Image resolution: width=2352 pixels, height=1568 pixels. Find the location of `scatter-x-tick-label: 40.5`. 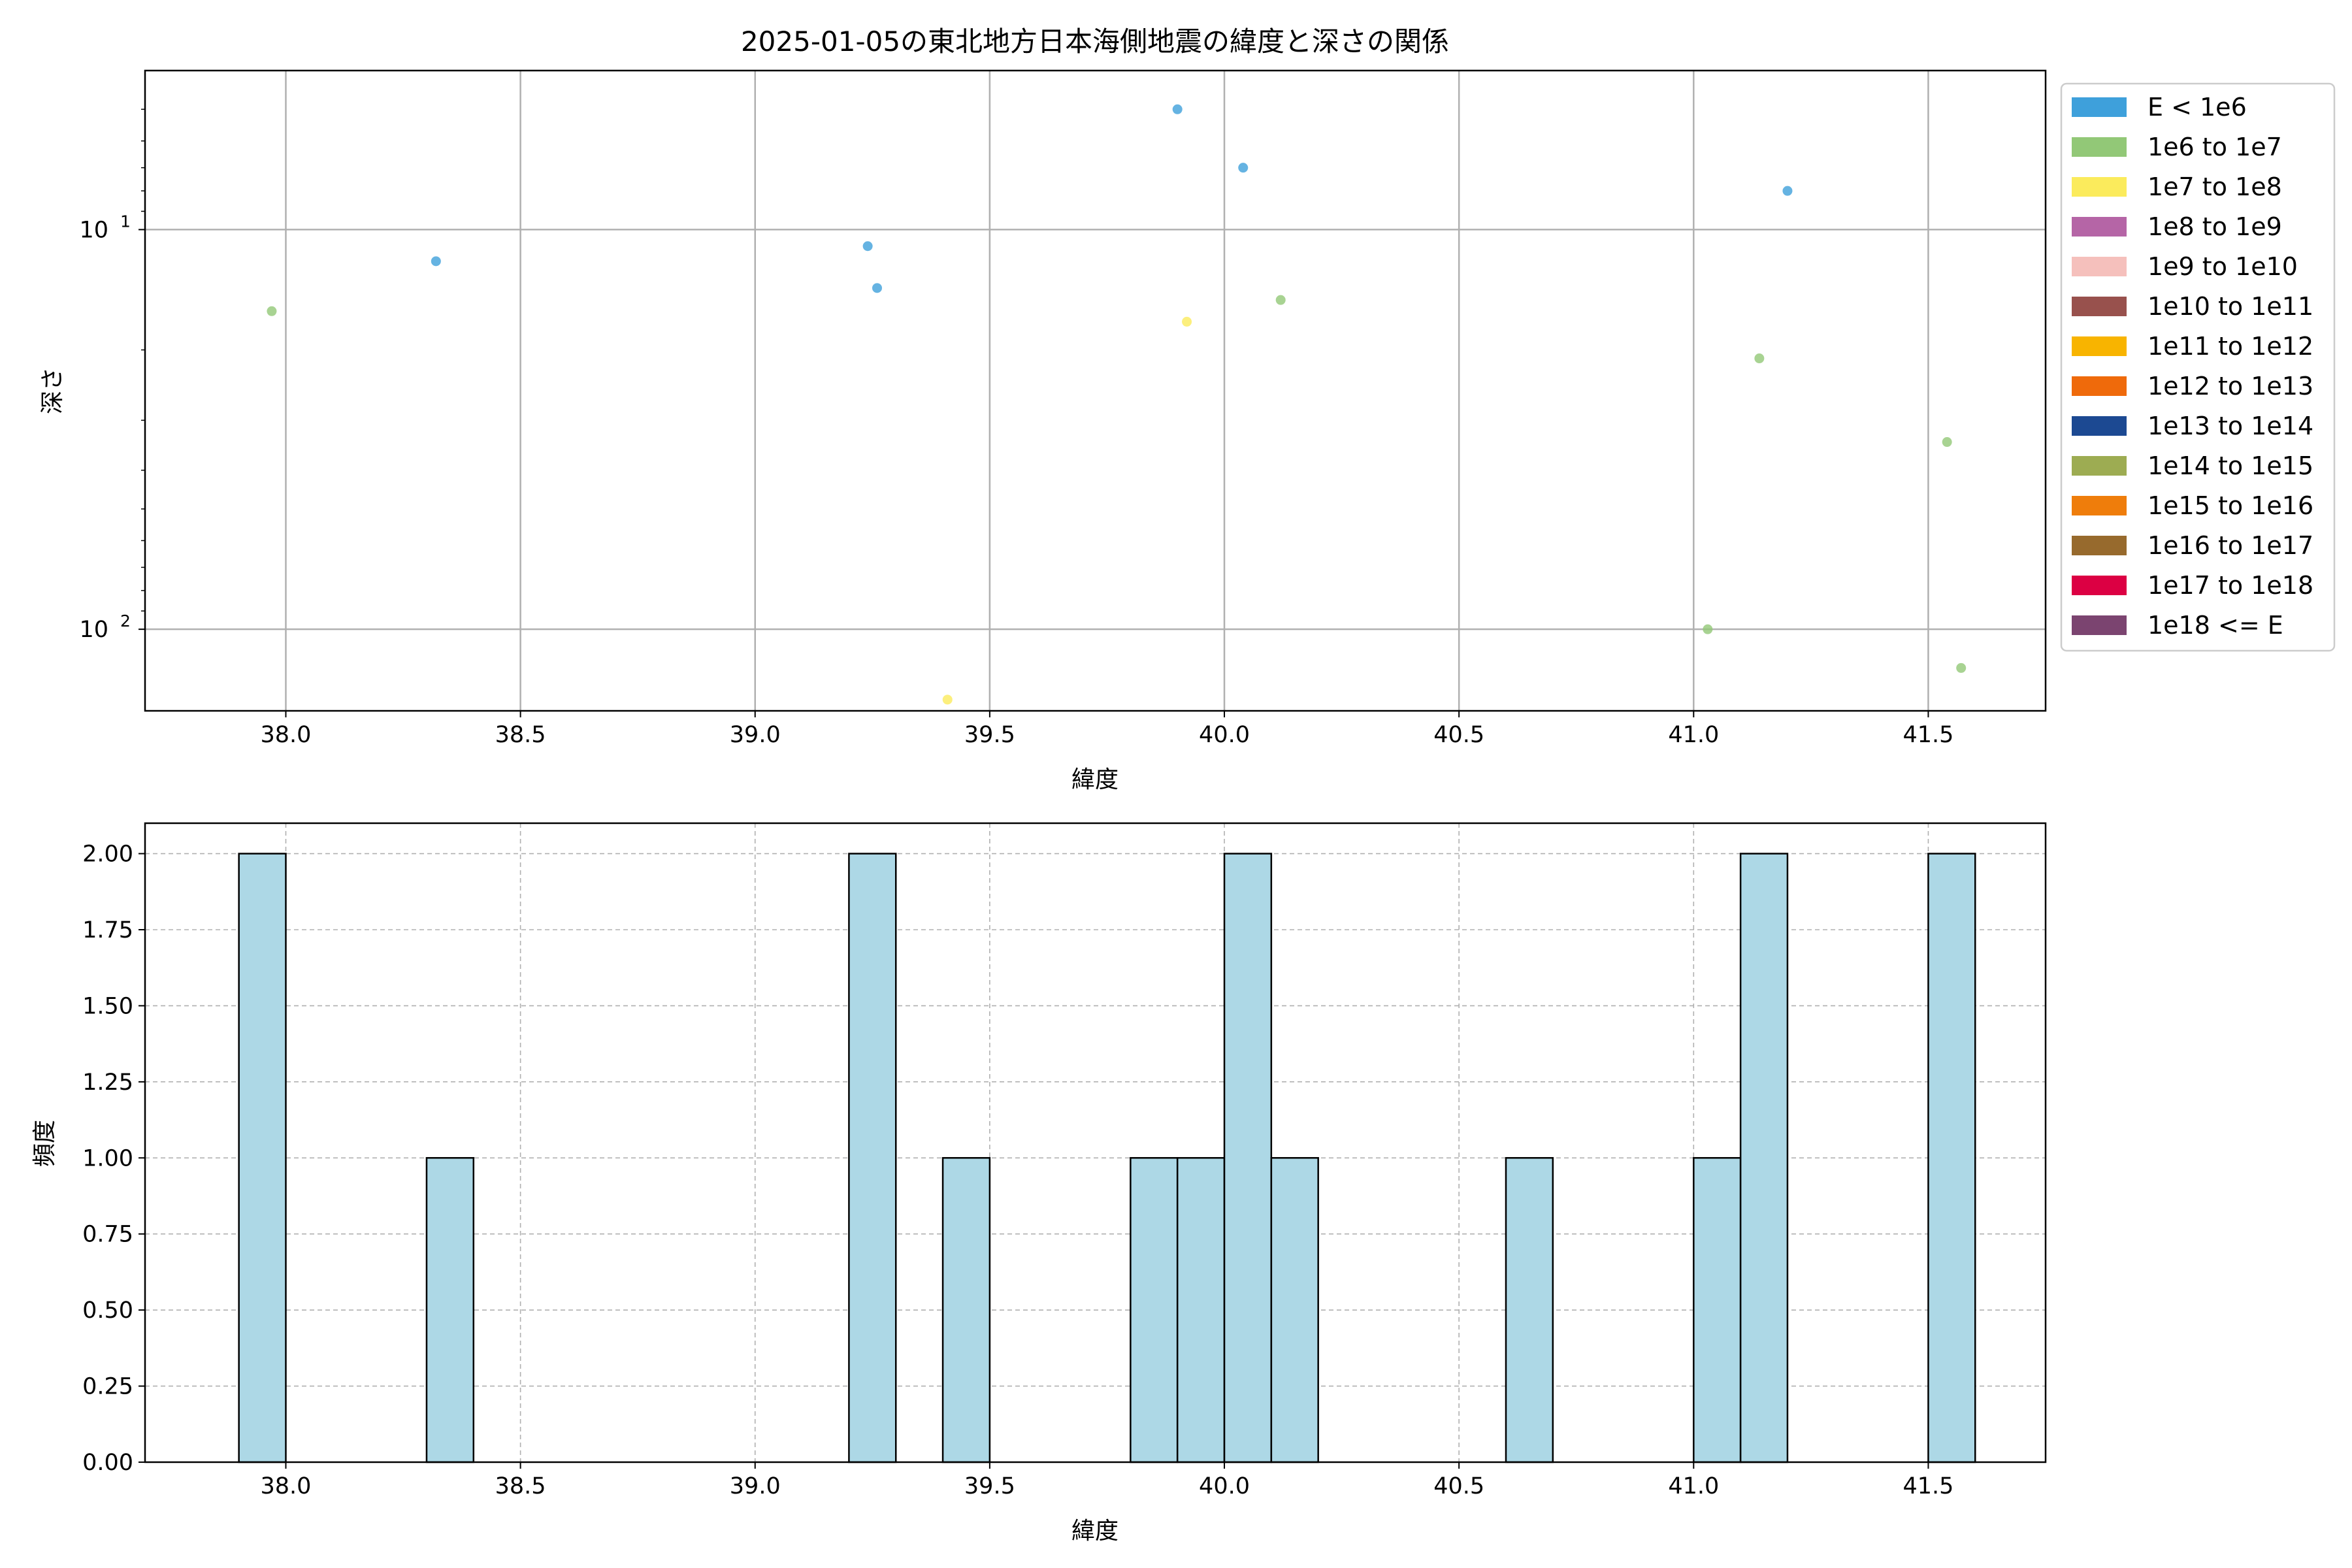

scatter-x-tick-label: 40.5 is located at coordinates (1458, 735).